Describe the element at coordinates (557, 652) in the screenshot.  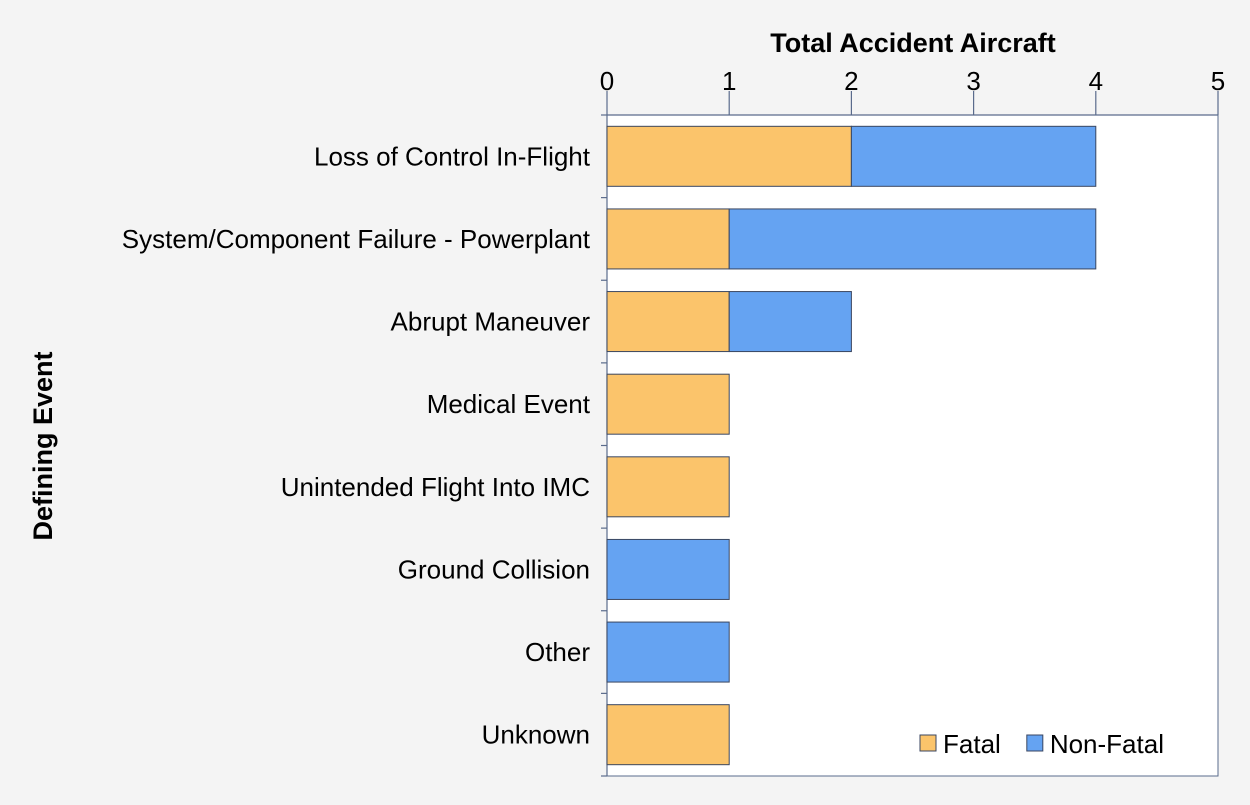
I see `y-tick-label: Other` at that location.